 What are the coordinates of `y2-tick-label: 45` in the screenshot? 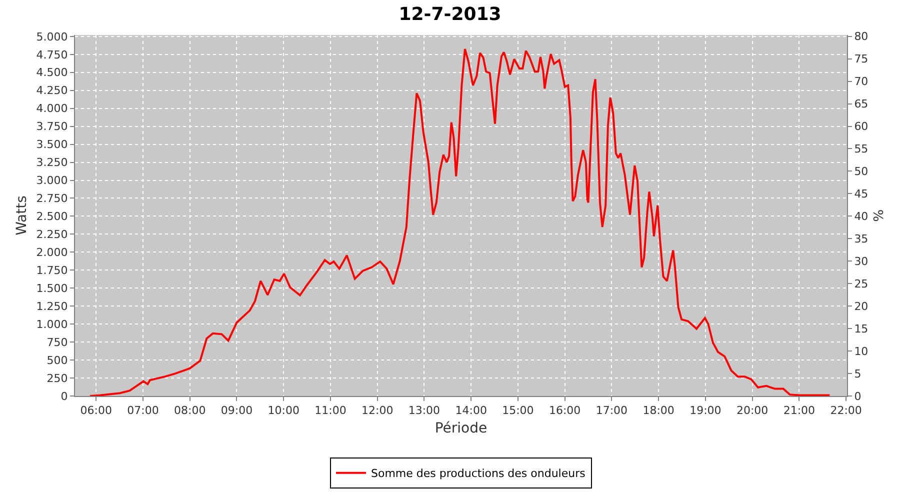 It's located at (861, 194).